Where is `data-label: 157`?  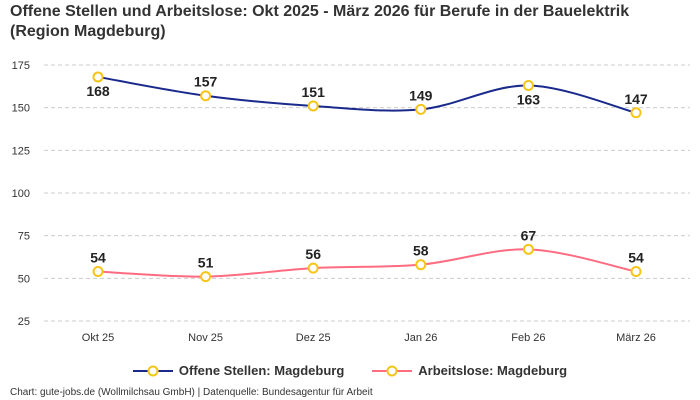
data-label: 157 is located at coordinates (206, 82).